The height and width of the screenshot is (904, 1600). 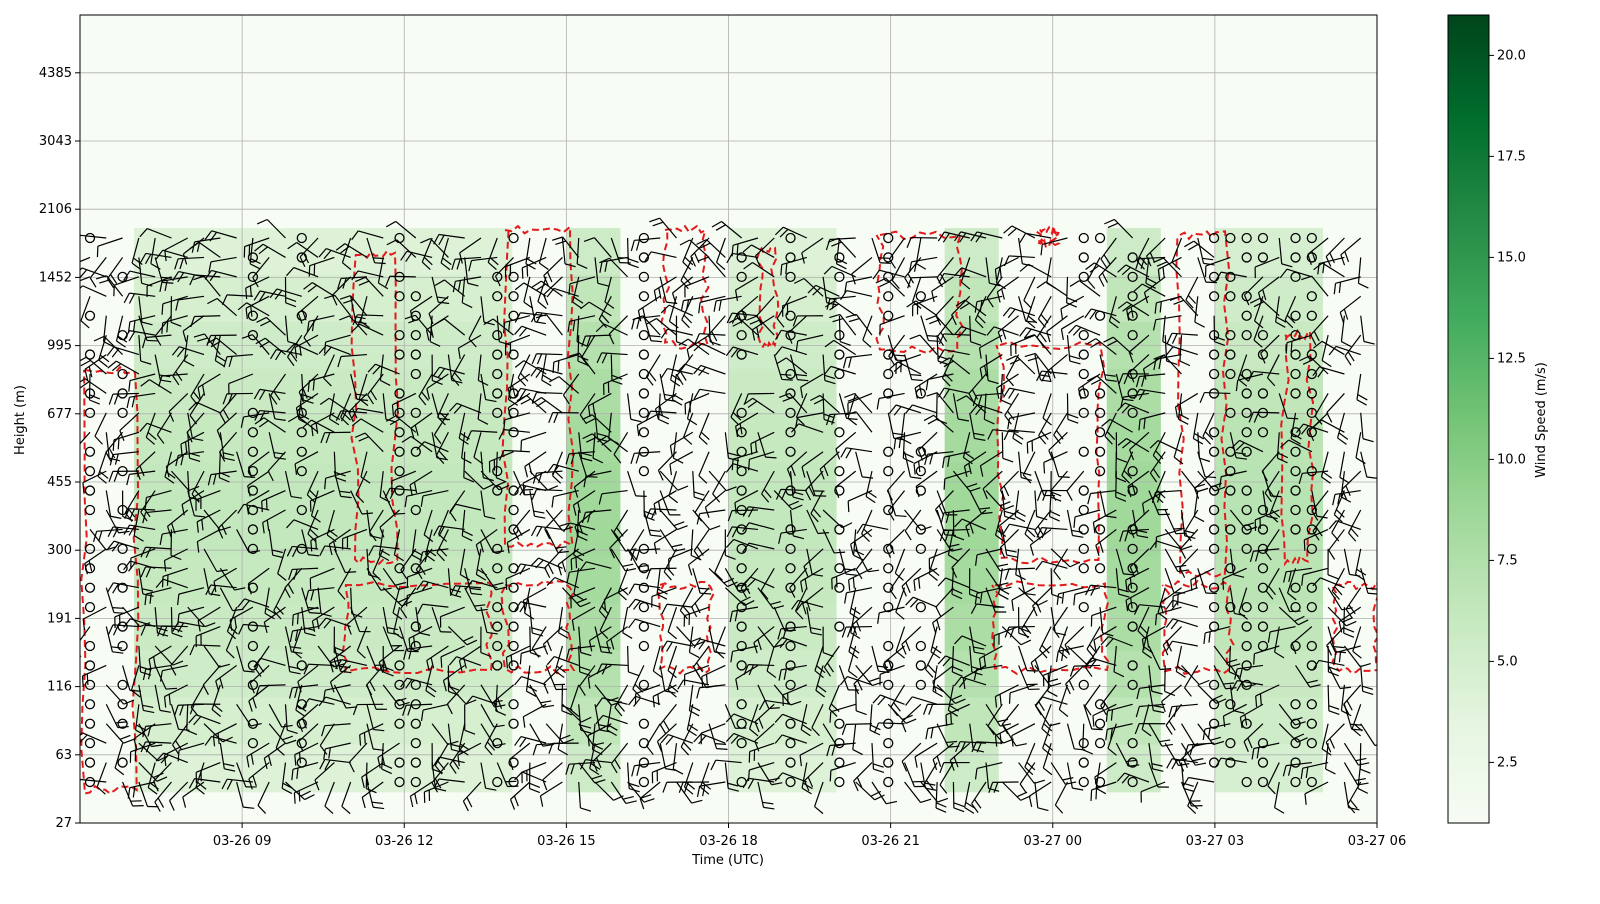 What do you see at coordinates (55, 277) in the screenshot?
I see `y-tick-label-8: 1452` at bounding box center [55, 277].